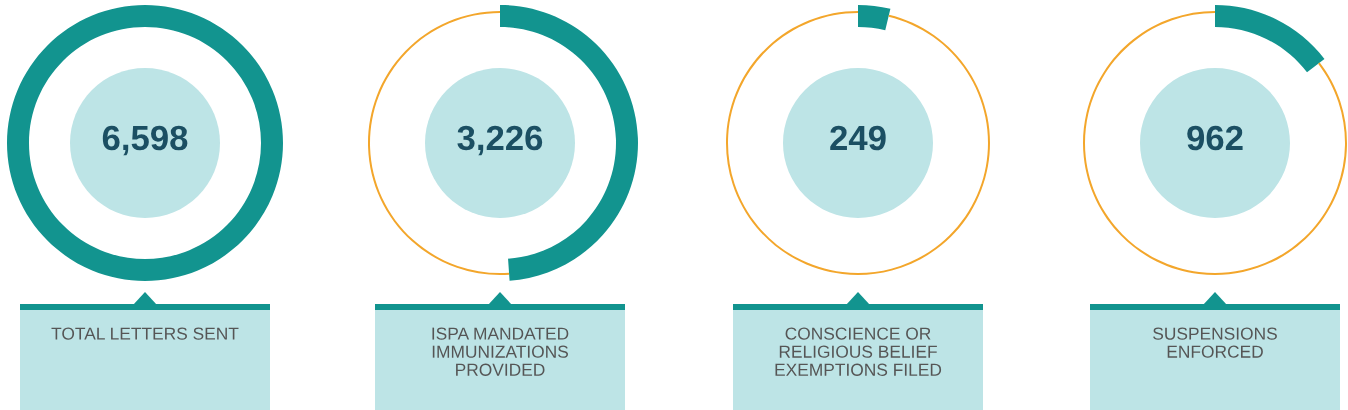 The height and width of the screenshot is (410, 1348). Describe the element at coordinates (858, 138) in the screenshot. I see `data-label: 249` at that location.